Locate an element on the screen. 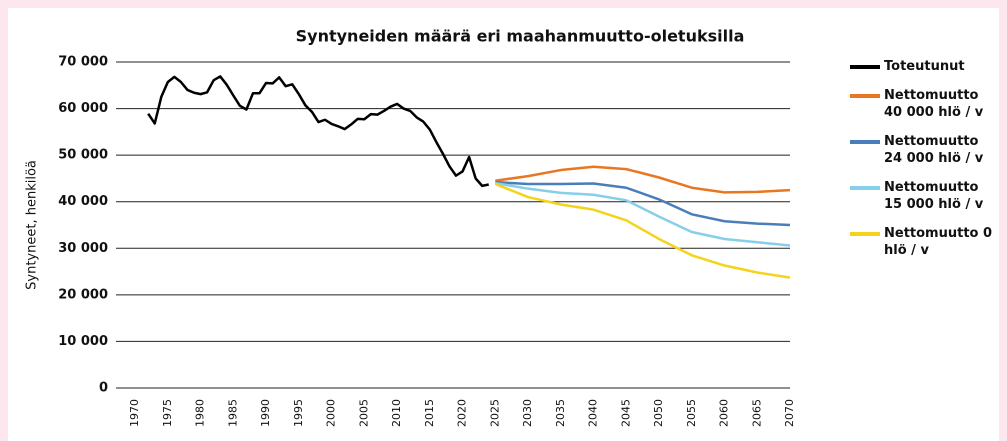  x-tick-label: 2005 is located at coordinates (363, 413).